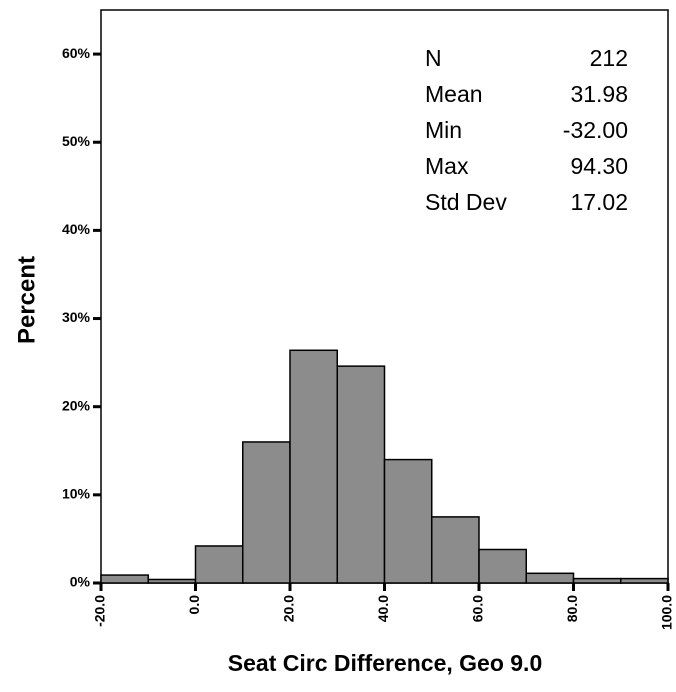  I want to click on x-tick-label: 80.0, so click(572, 608).